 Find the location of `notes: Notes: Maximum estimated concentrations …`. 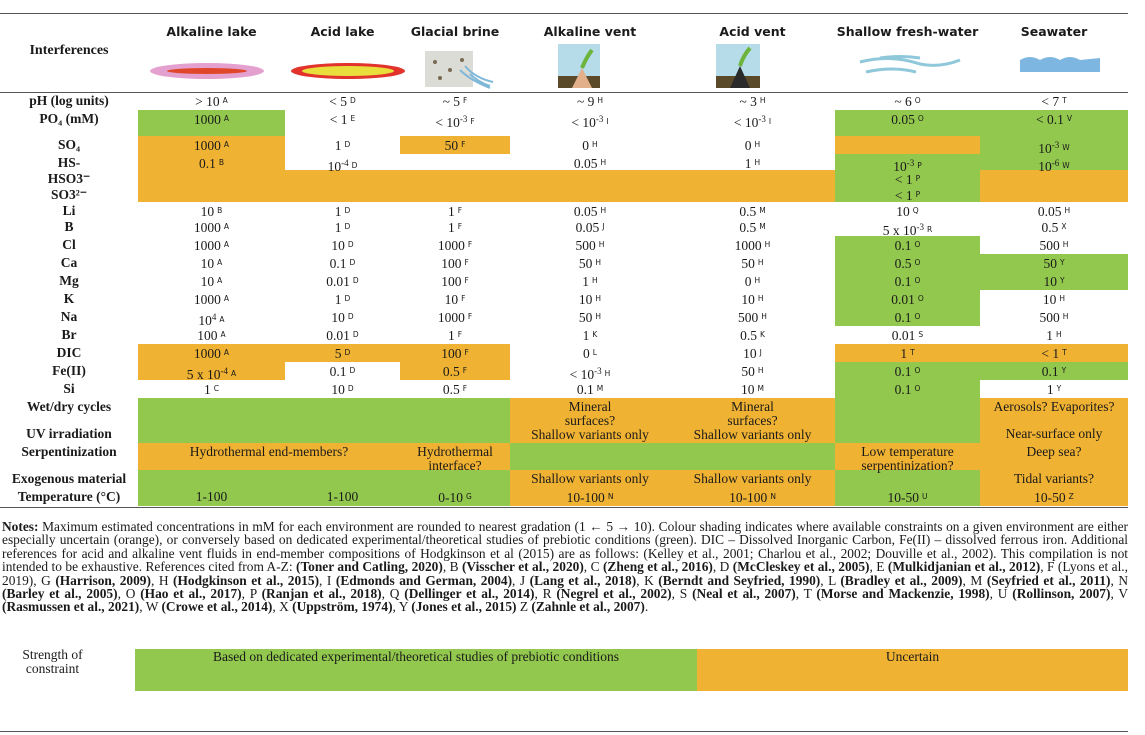

notes: Notes: Maximum estimated concentrations … is located at coordinates (565, 567).